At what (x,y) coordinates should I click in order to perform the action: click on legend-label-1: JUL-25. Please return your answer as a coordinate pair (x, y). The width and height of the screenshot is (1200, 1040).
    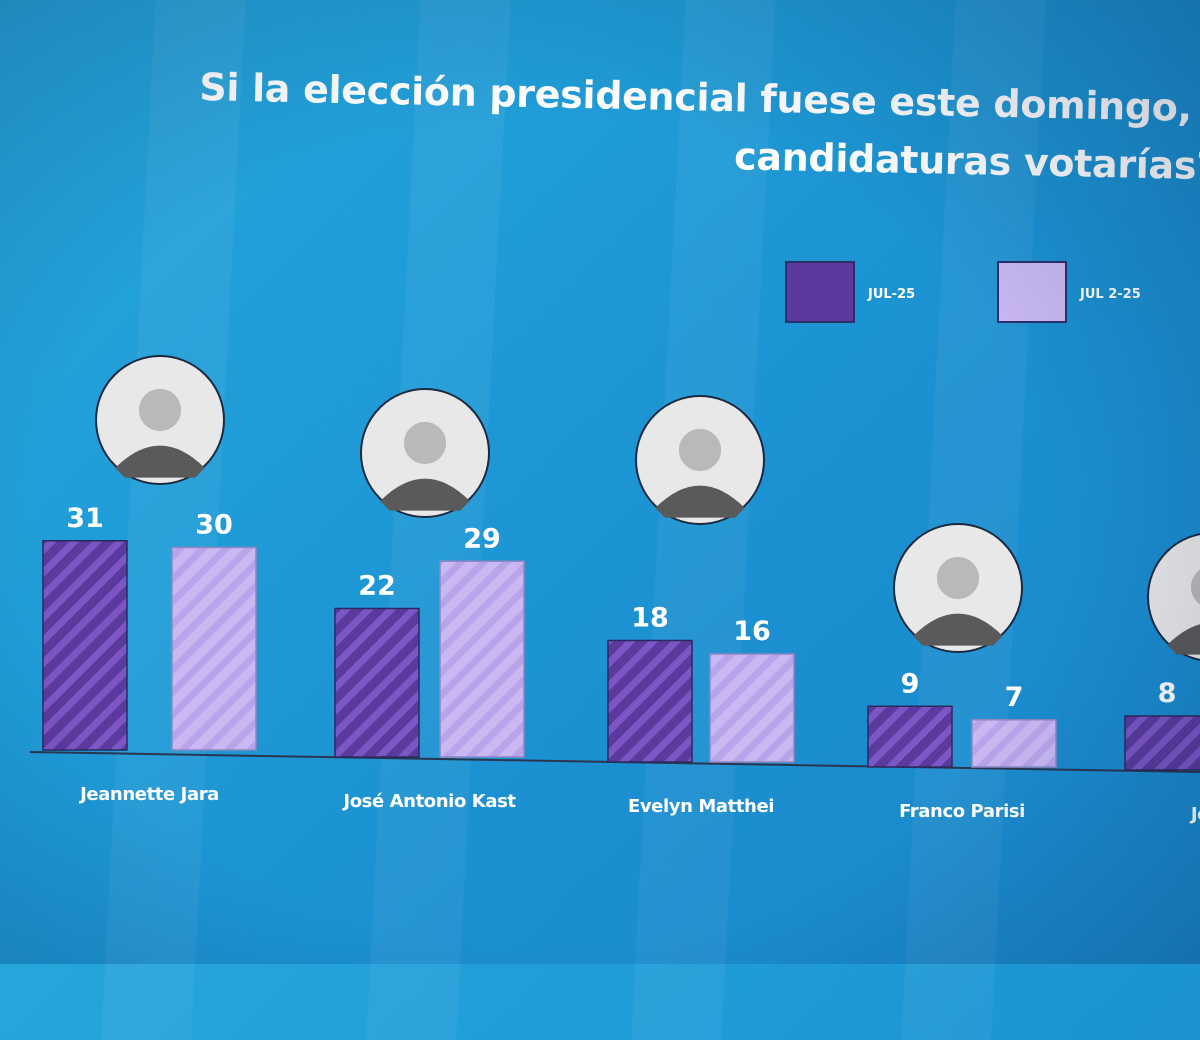
    Looking at the image, I should click on (891, 294).